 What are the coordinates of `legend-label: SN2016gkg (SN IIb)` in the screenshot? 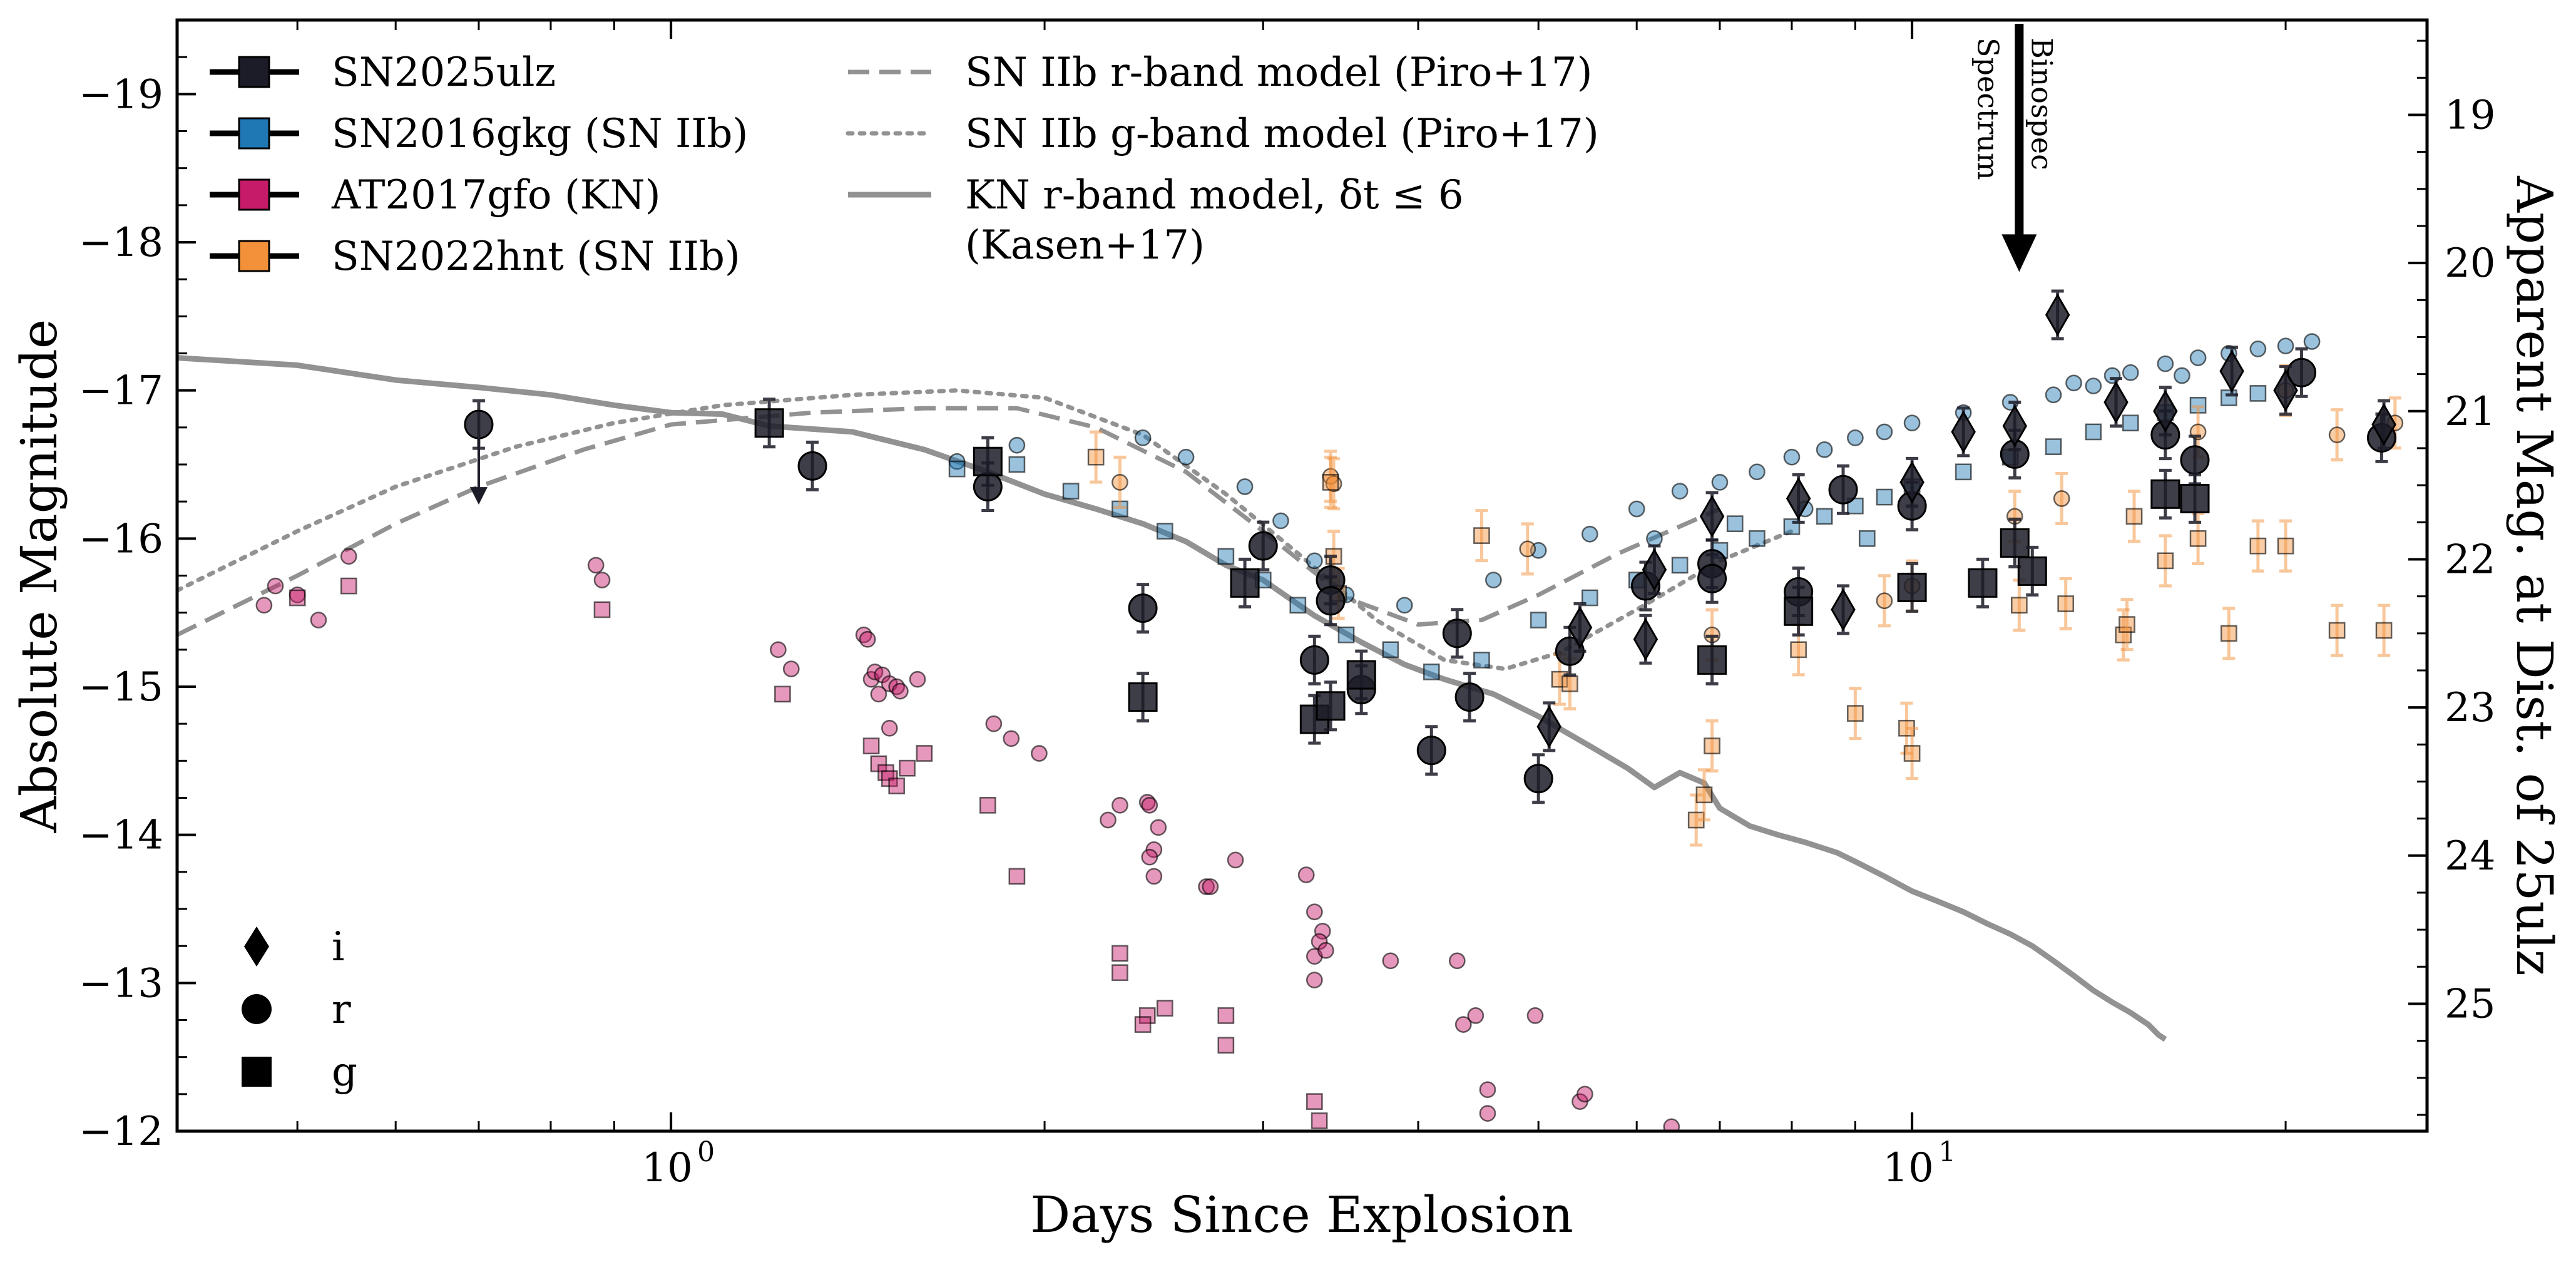 It's located at (540, 134).